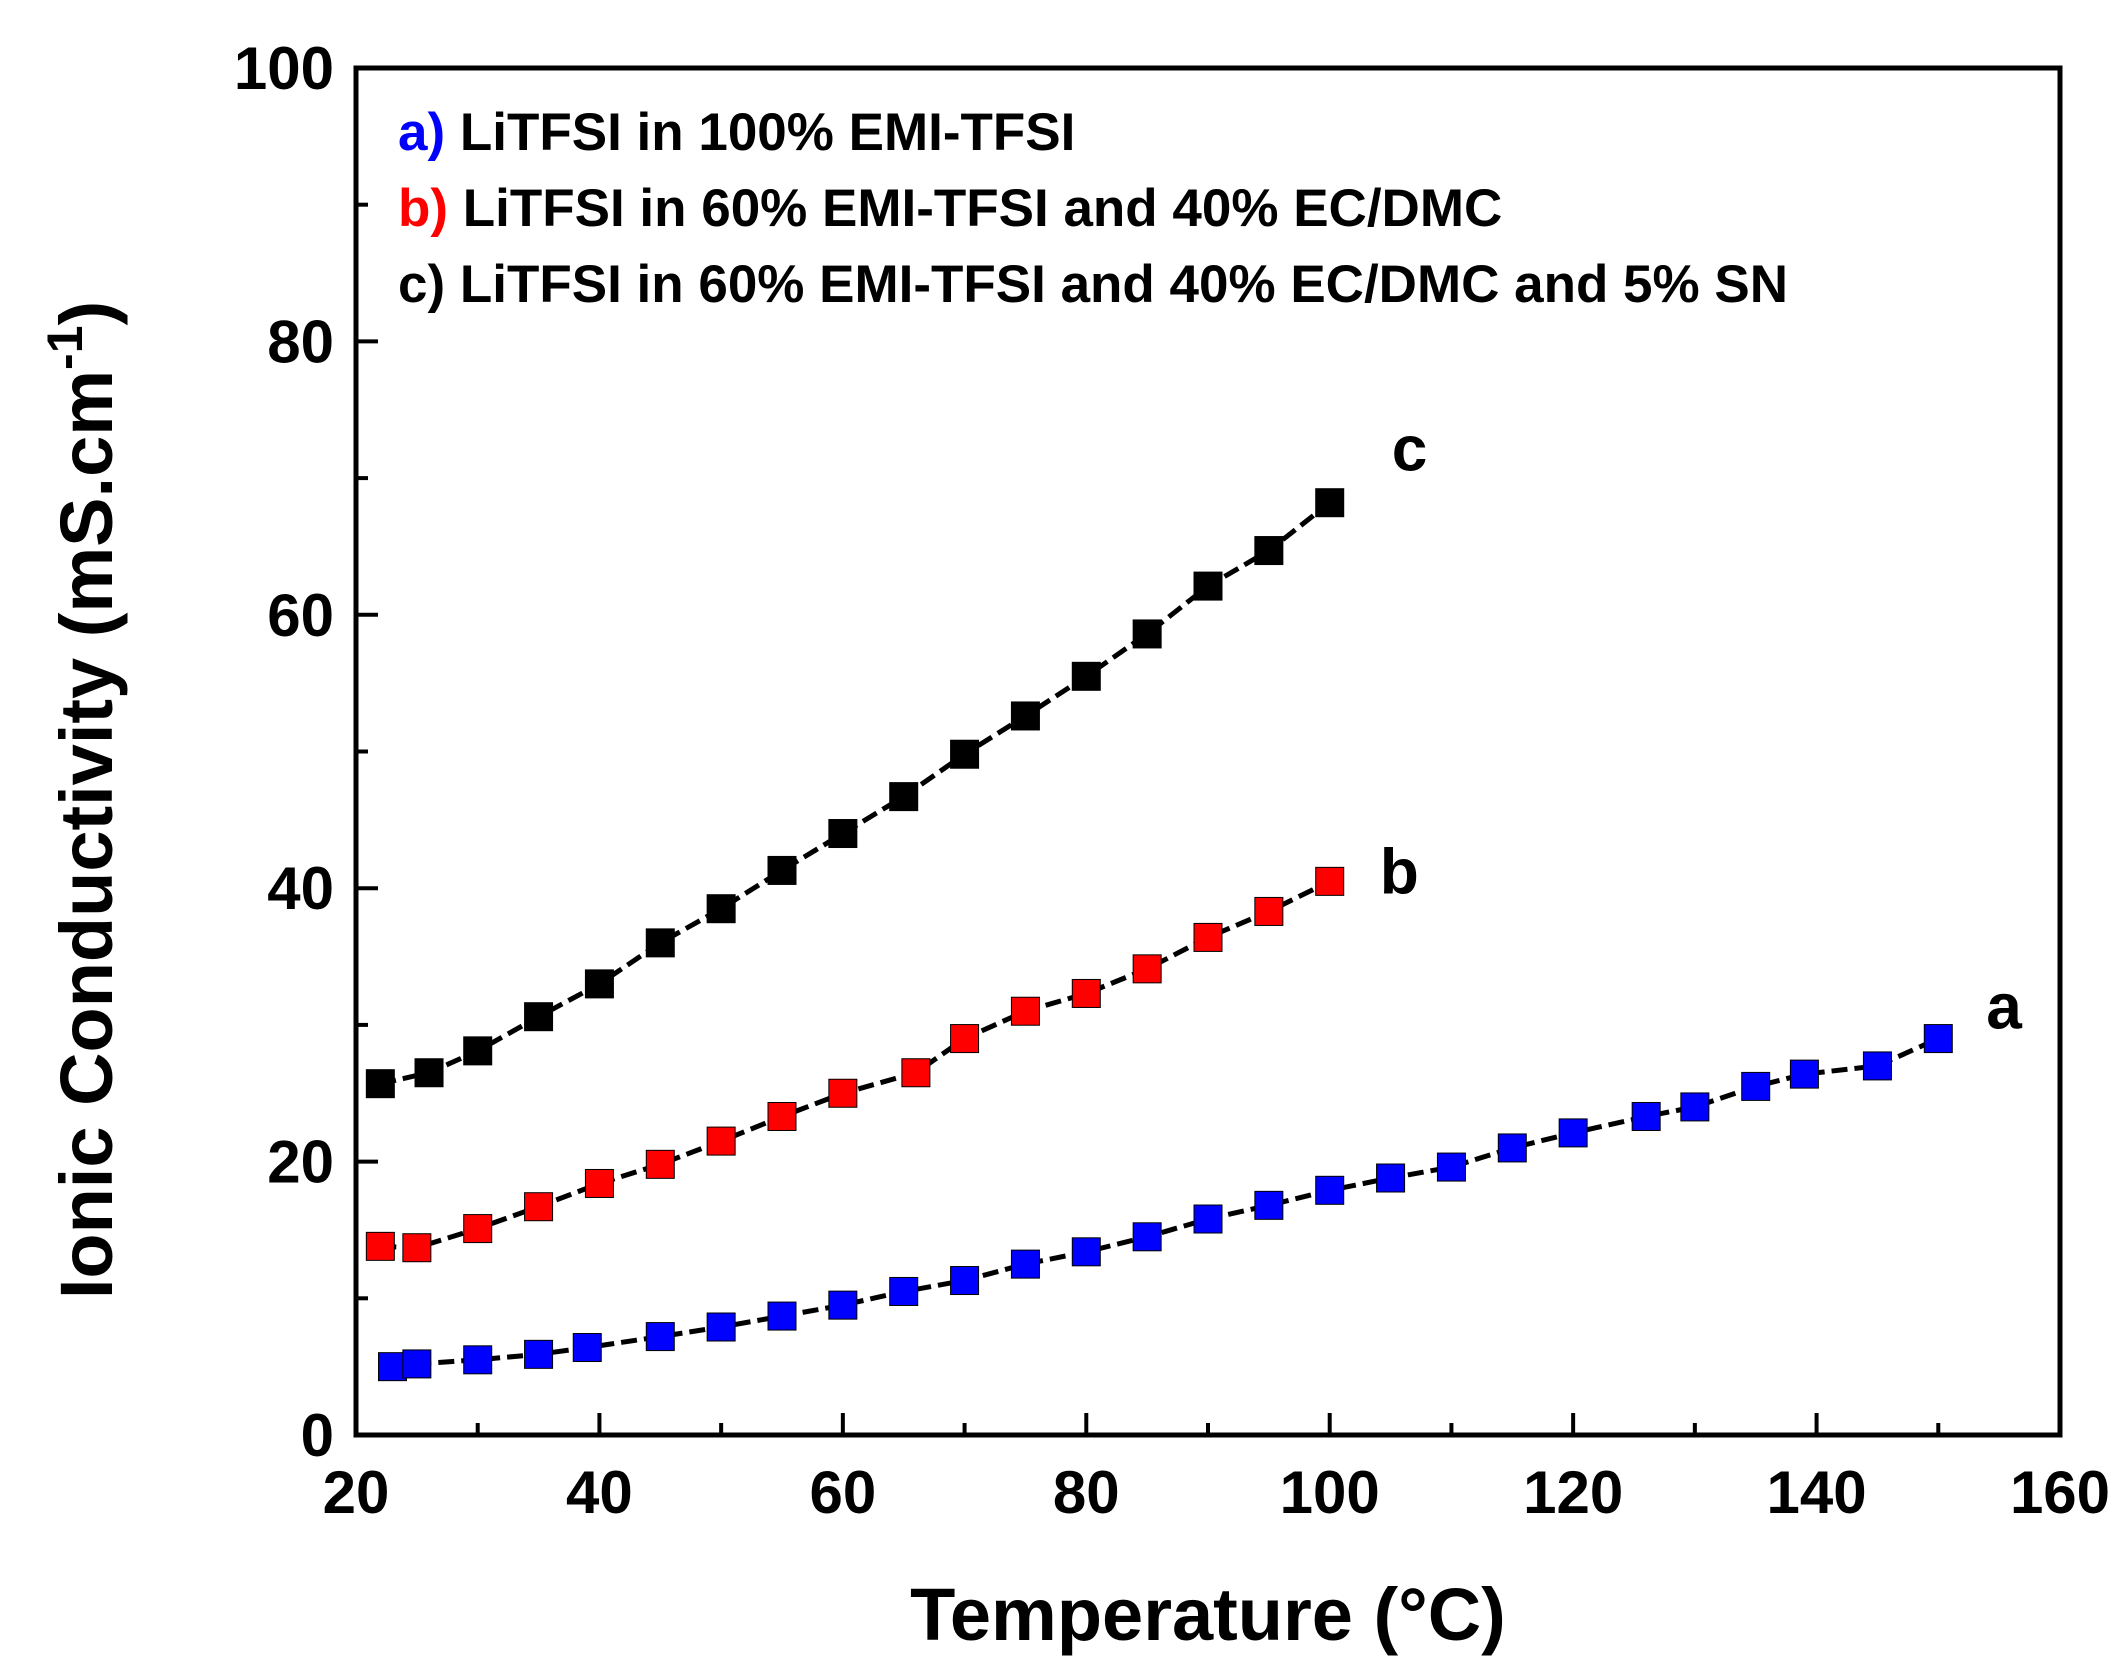  Describe the element at coordinates (1086, 1492) in the screenshot. I see `x-tick-label: 80` at that location.